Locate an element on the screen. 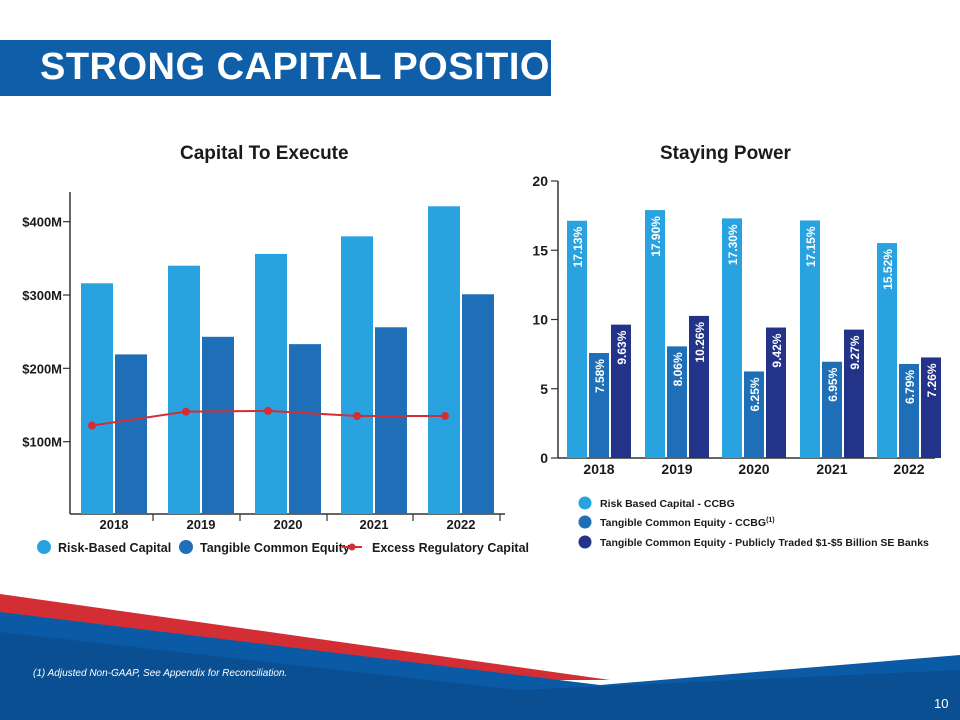 This screenshot has width=960, height=720. bar-tce-ccbg-2021 is located at coordinates (832, 409).